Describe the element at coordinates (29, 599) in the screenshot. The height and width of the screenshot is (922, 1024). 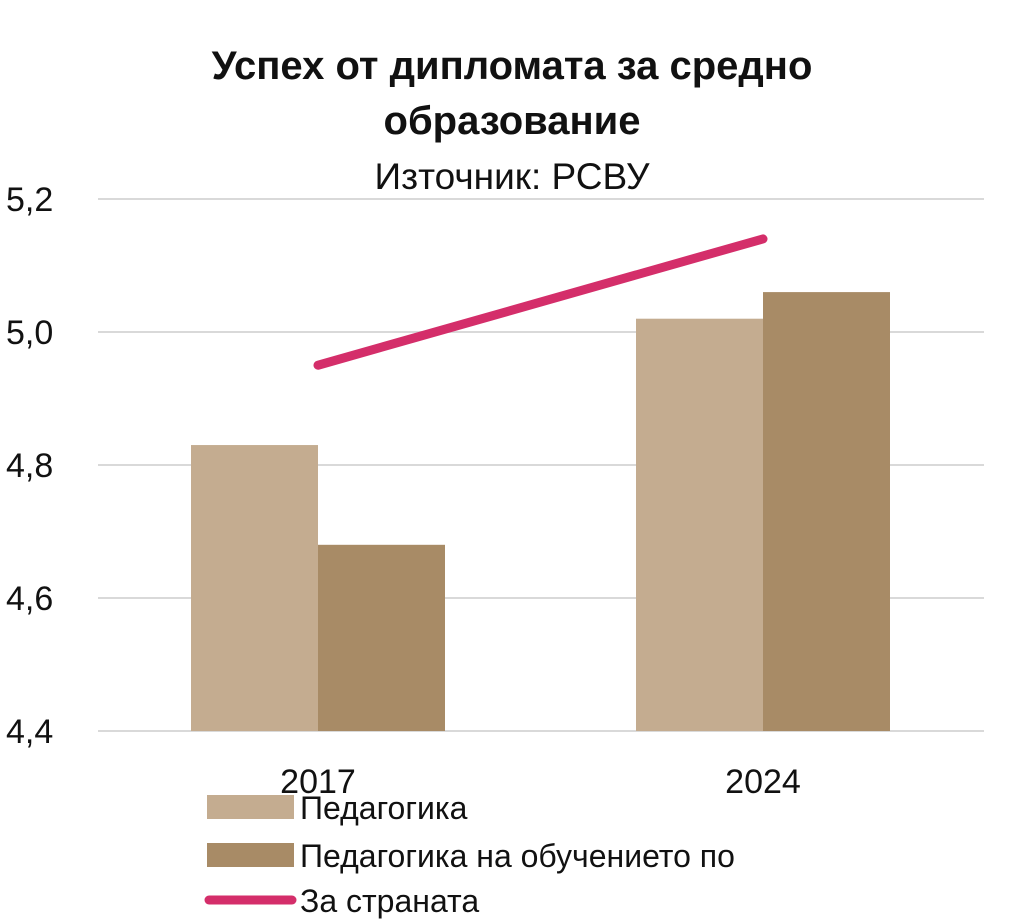
I see `y-tick-label: 4,6` at that location.